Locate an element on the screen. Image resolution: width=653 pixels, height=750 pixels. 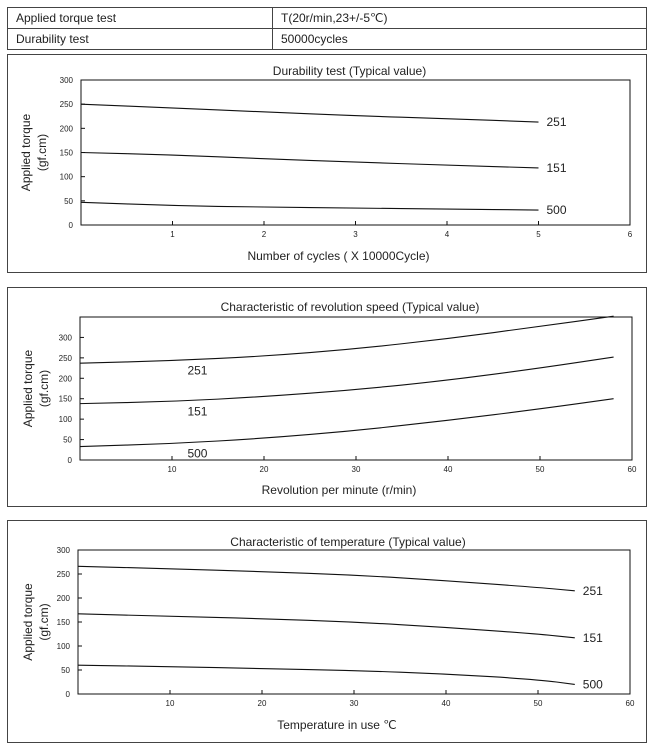
x-tick-label: 6 is located at coordinates (630, 234).